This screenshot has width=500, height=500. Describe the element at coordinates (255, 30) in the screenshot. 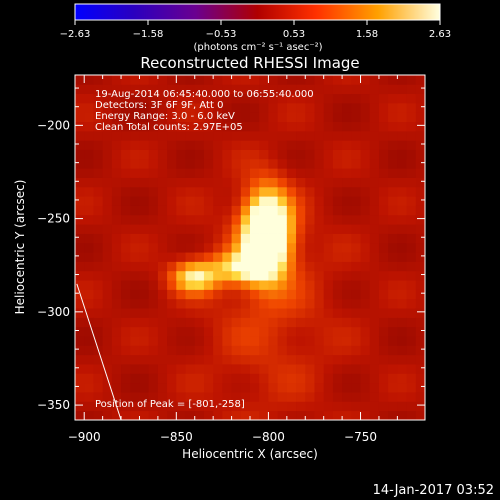

I see `colorbar-ticks: −2.63 −1.58 −0.53 0.53 1.58 2.63` at that location.